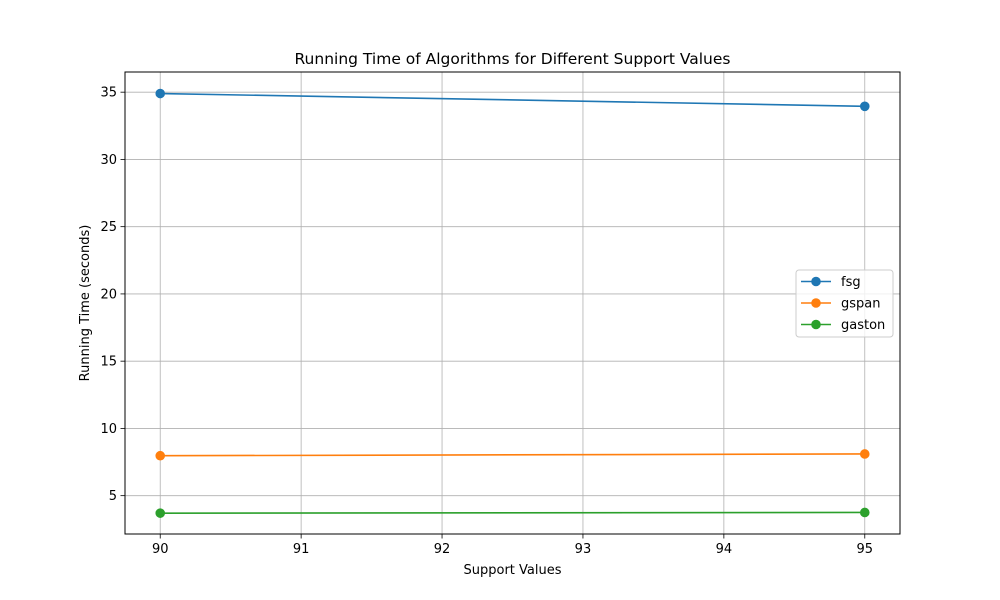 The height and width of the screenshot is (600, 1000). What do you see at coordinates (113, 496) in the screenshot?
I see `y-tick-label: 5` at bounding box center [113, 496].